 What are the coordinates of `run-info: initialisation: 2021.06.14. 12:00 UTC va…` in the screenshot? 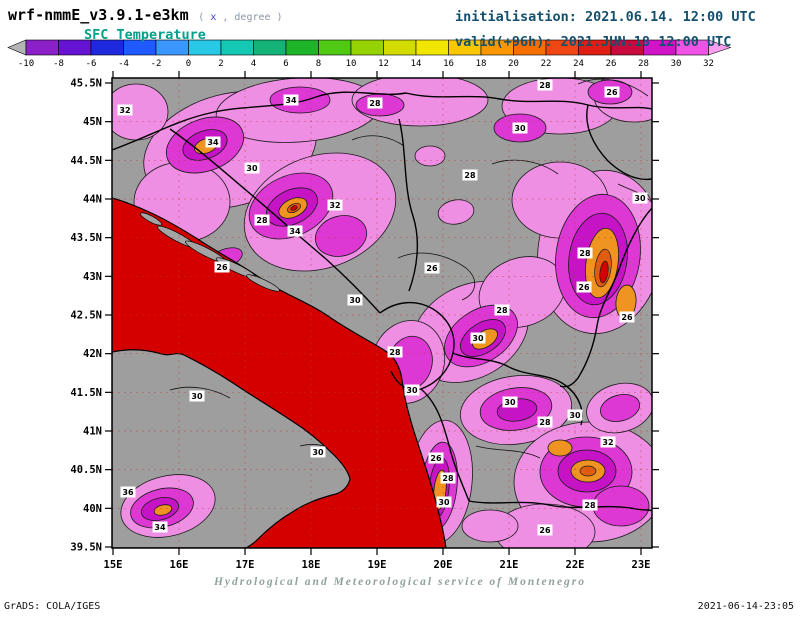 It's located at (605, 30).